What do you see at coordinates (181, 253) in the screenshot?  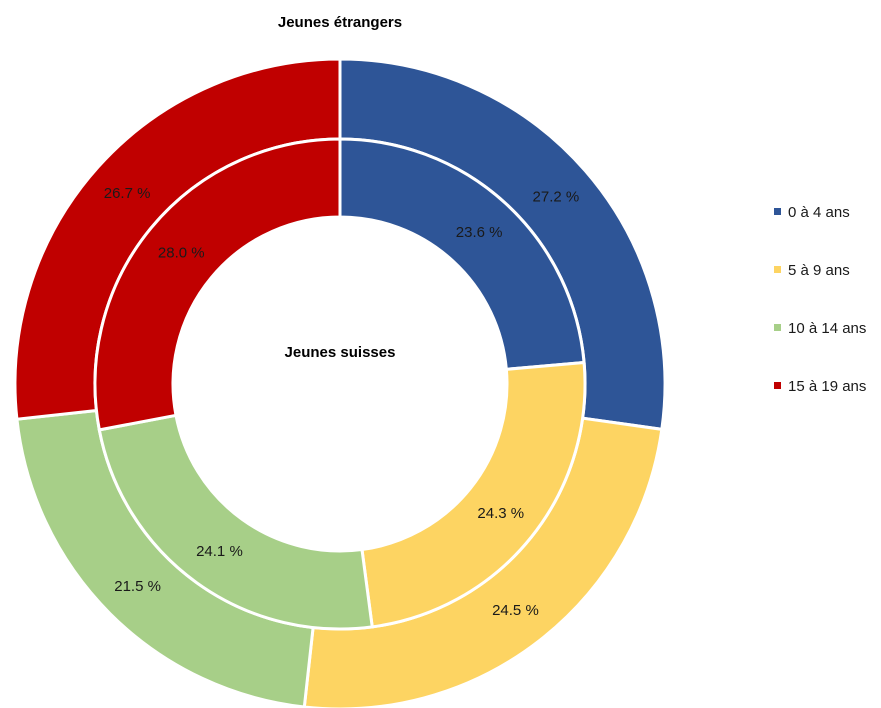 I see `inner-slice-label-3: 28.0 %` at bounding box center [181, 253].